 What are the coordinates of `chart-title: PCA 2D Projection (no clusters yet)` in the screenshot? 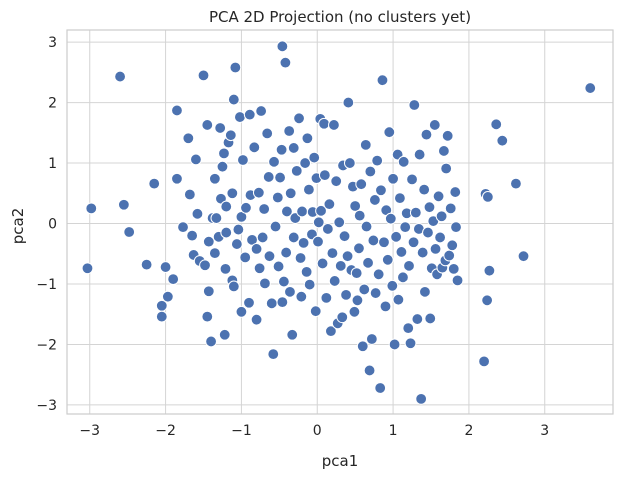 It's located at (340, 17).